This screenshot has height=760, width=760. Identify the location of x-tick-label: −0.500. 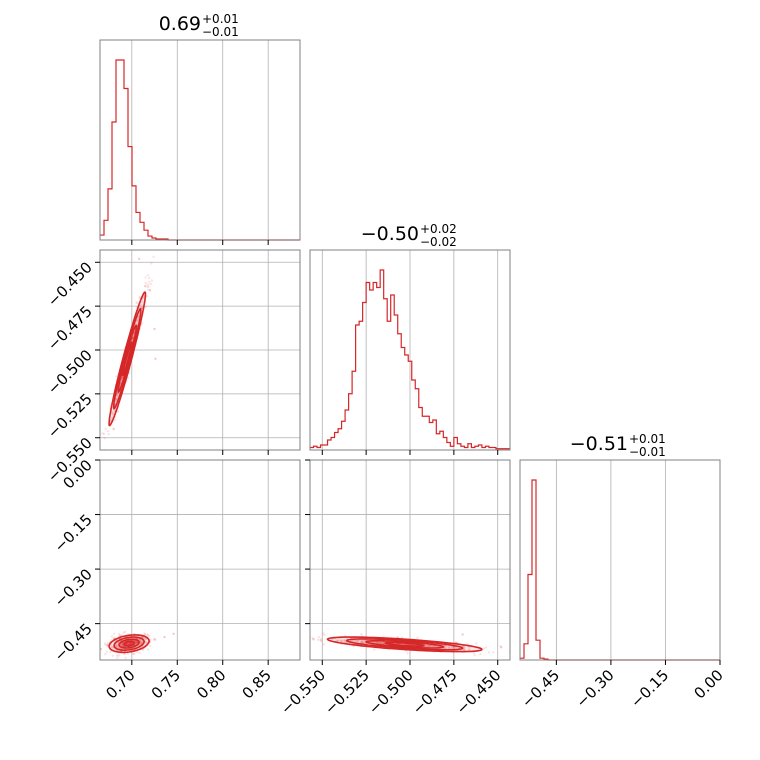
(391, 692).